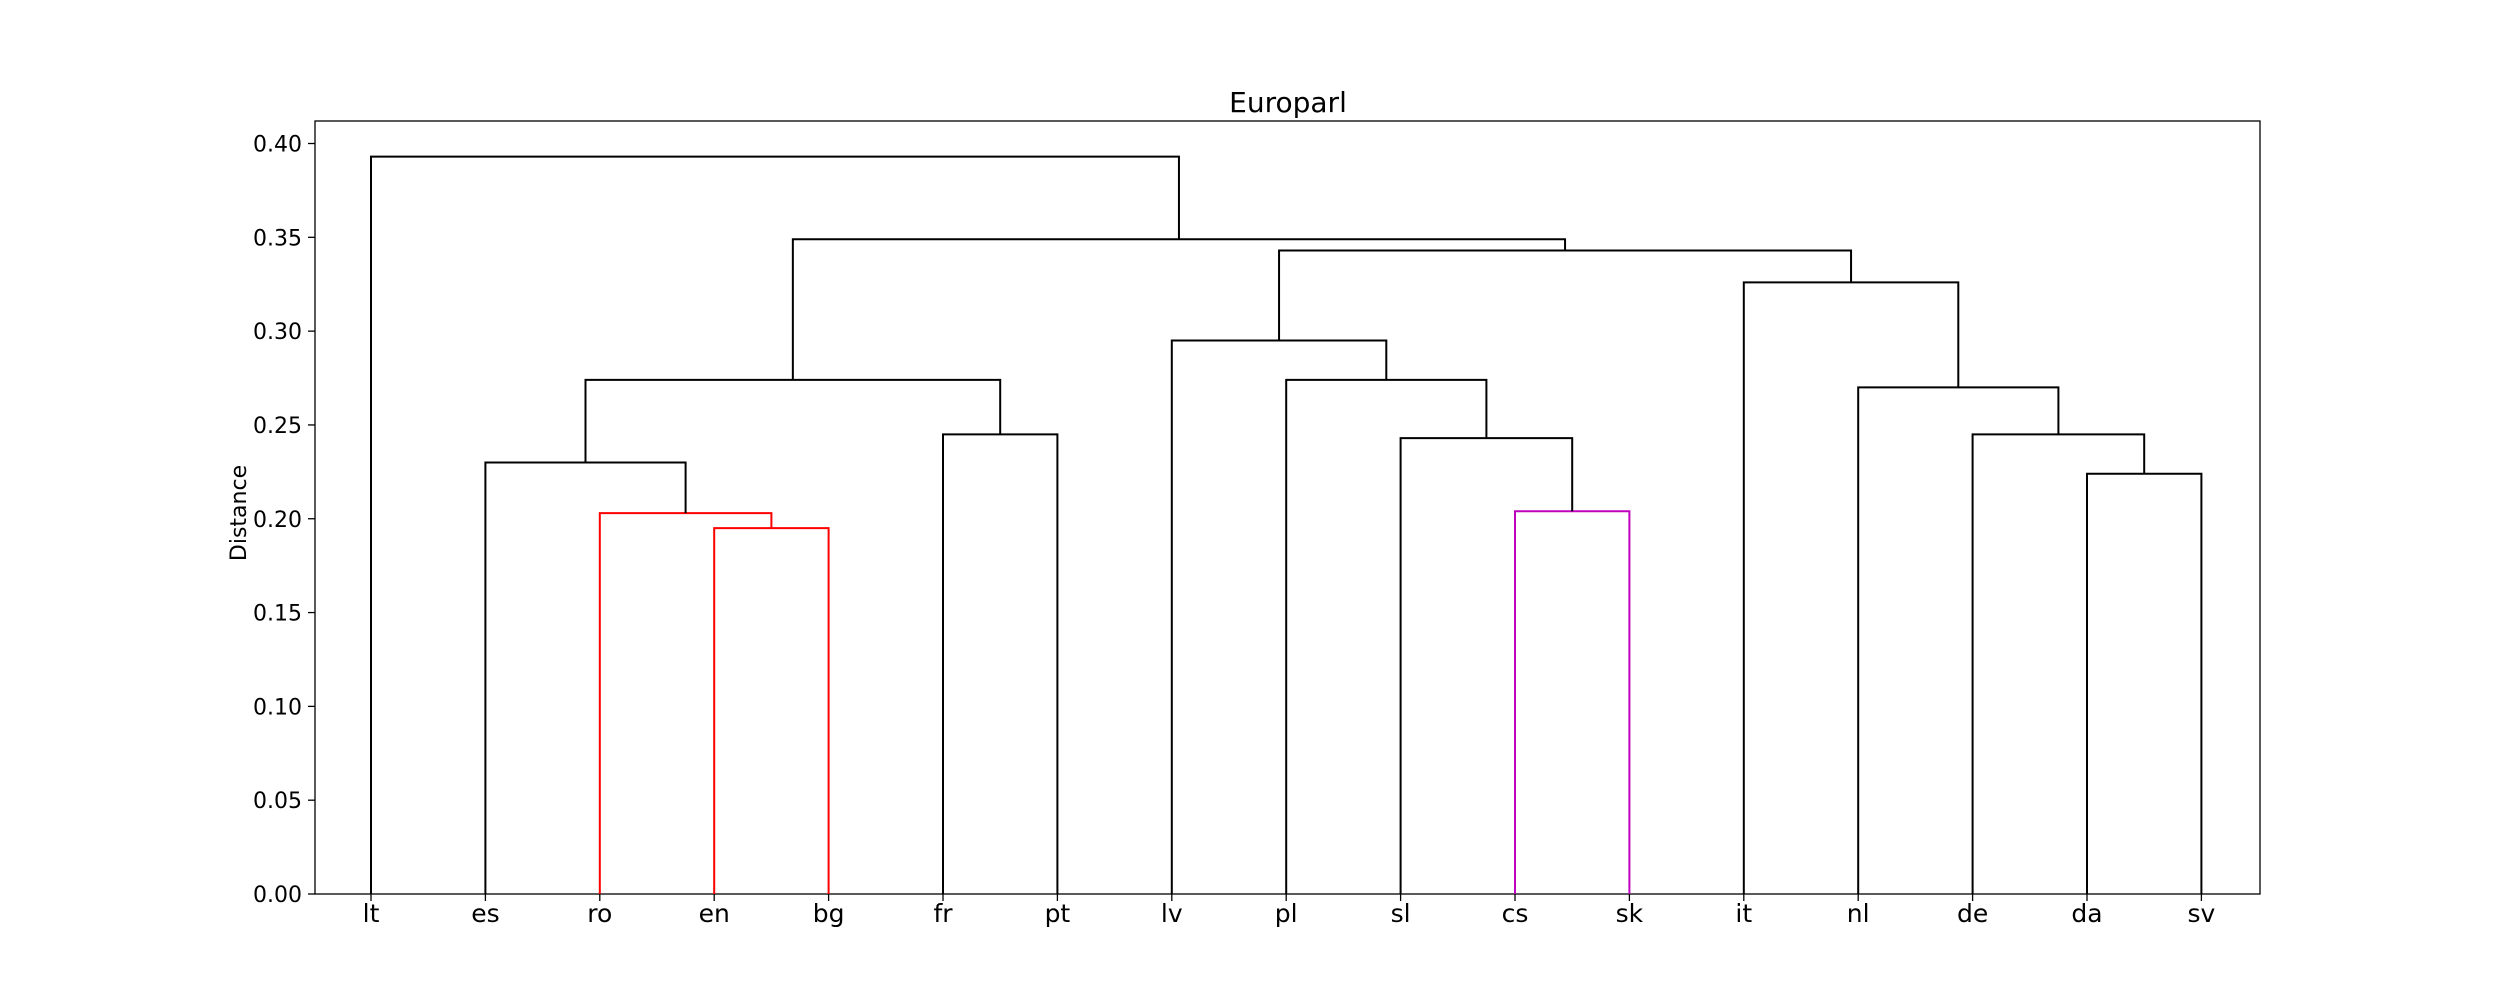 Image resolution: width=2500 pixels, height=1000 pixels. What do you see at coordinates (1851, 587) in the screenshot?
I see `link-it--nl-de-da-sv` at bounding box center [1851, 587].